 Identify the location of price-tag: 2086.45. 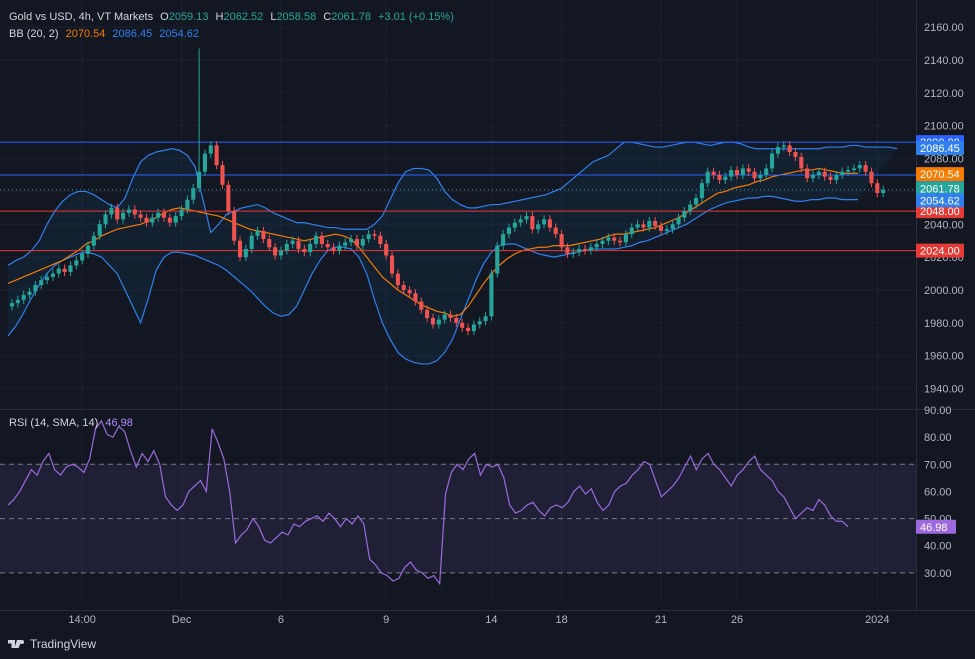
(940, 147).